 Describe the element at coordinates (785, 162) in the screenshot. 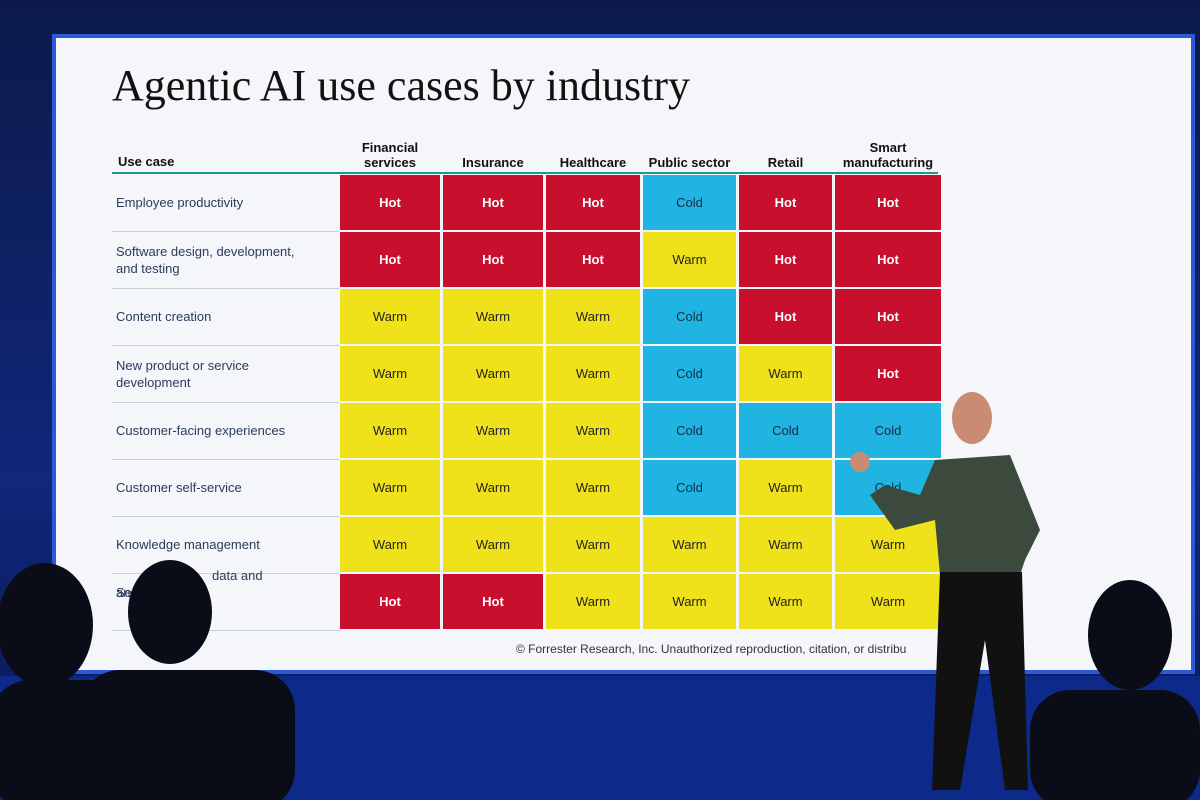

I see `header-cell: Retail` at that location.